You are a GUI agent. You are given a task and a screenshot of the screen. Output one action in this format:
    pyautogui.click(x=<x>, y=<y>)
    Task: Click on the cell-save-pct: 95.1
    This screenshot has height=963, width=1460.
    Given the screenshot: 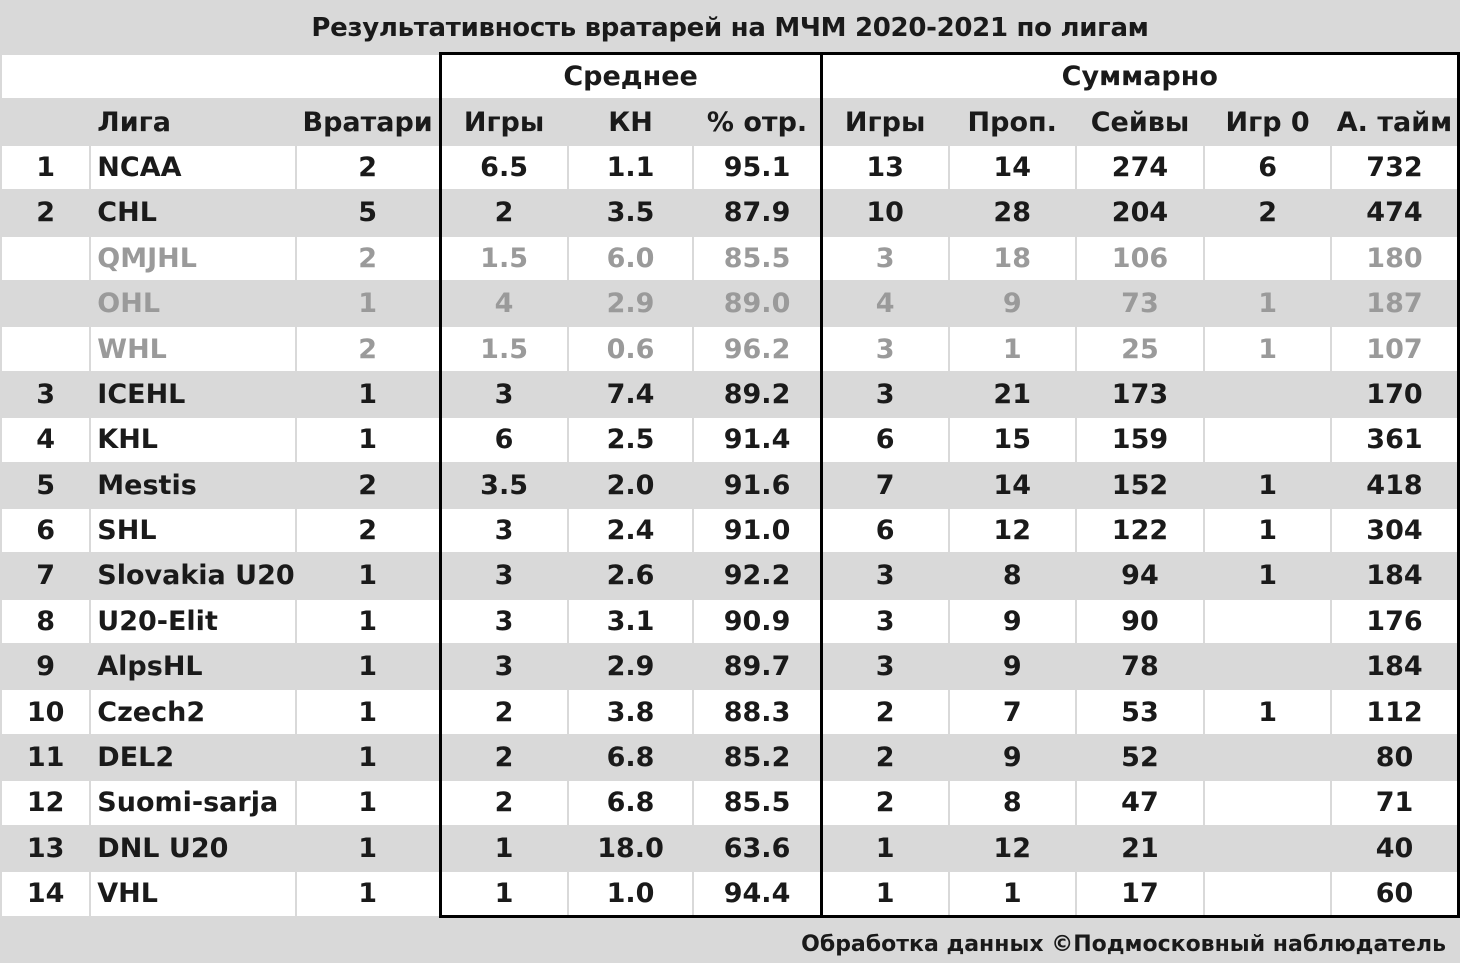 What is the action you would take?
    pyautogui.click(x=757, y=167)
    